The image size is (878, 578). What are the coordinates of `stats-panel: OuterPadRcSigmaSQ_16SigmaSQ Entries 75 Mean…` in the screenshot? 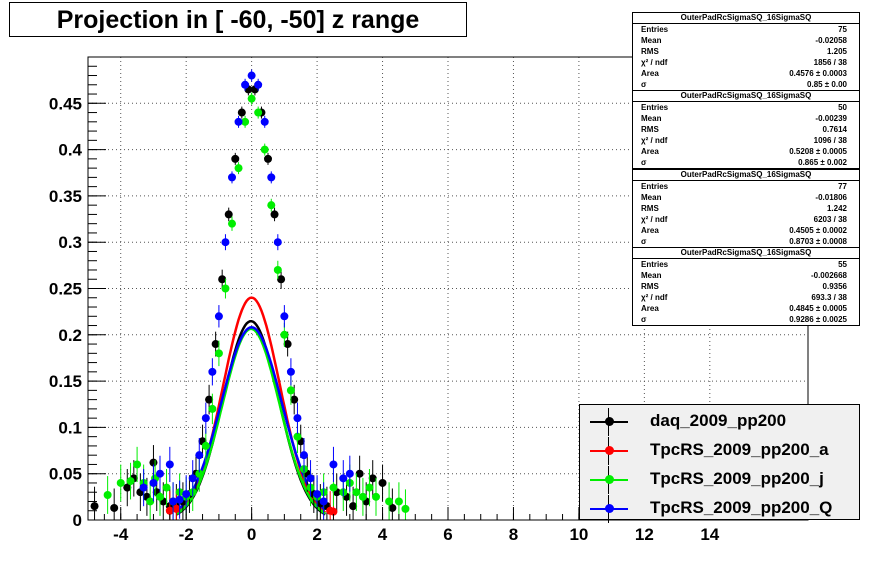 It's located at (746, 51).